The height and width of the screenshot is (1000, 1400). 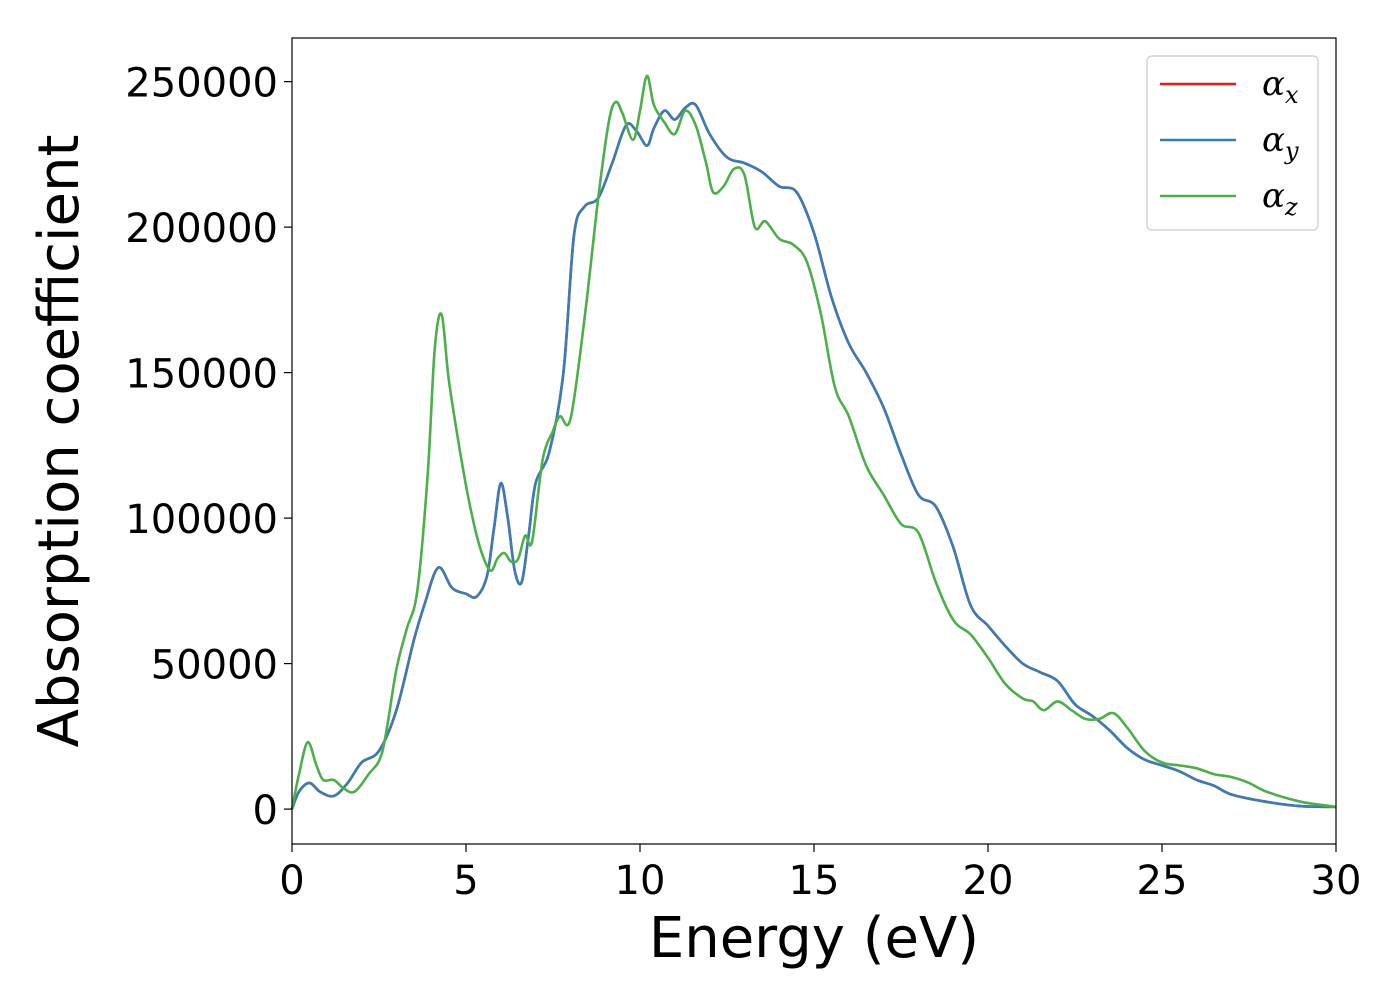 What do you see at coordinates (1280, 198) in the screenshot?
I see `legend-label-z: αz` at bounding box center [1280, 198].